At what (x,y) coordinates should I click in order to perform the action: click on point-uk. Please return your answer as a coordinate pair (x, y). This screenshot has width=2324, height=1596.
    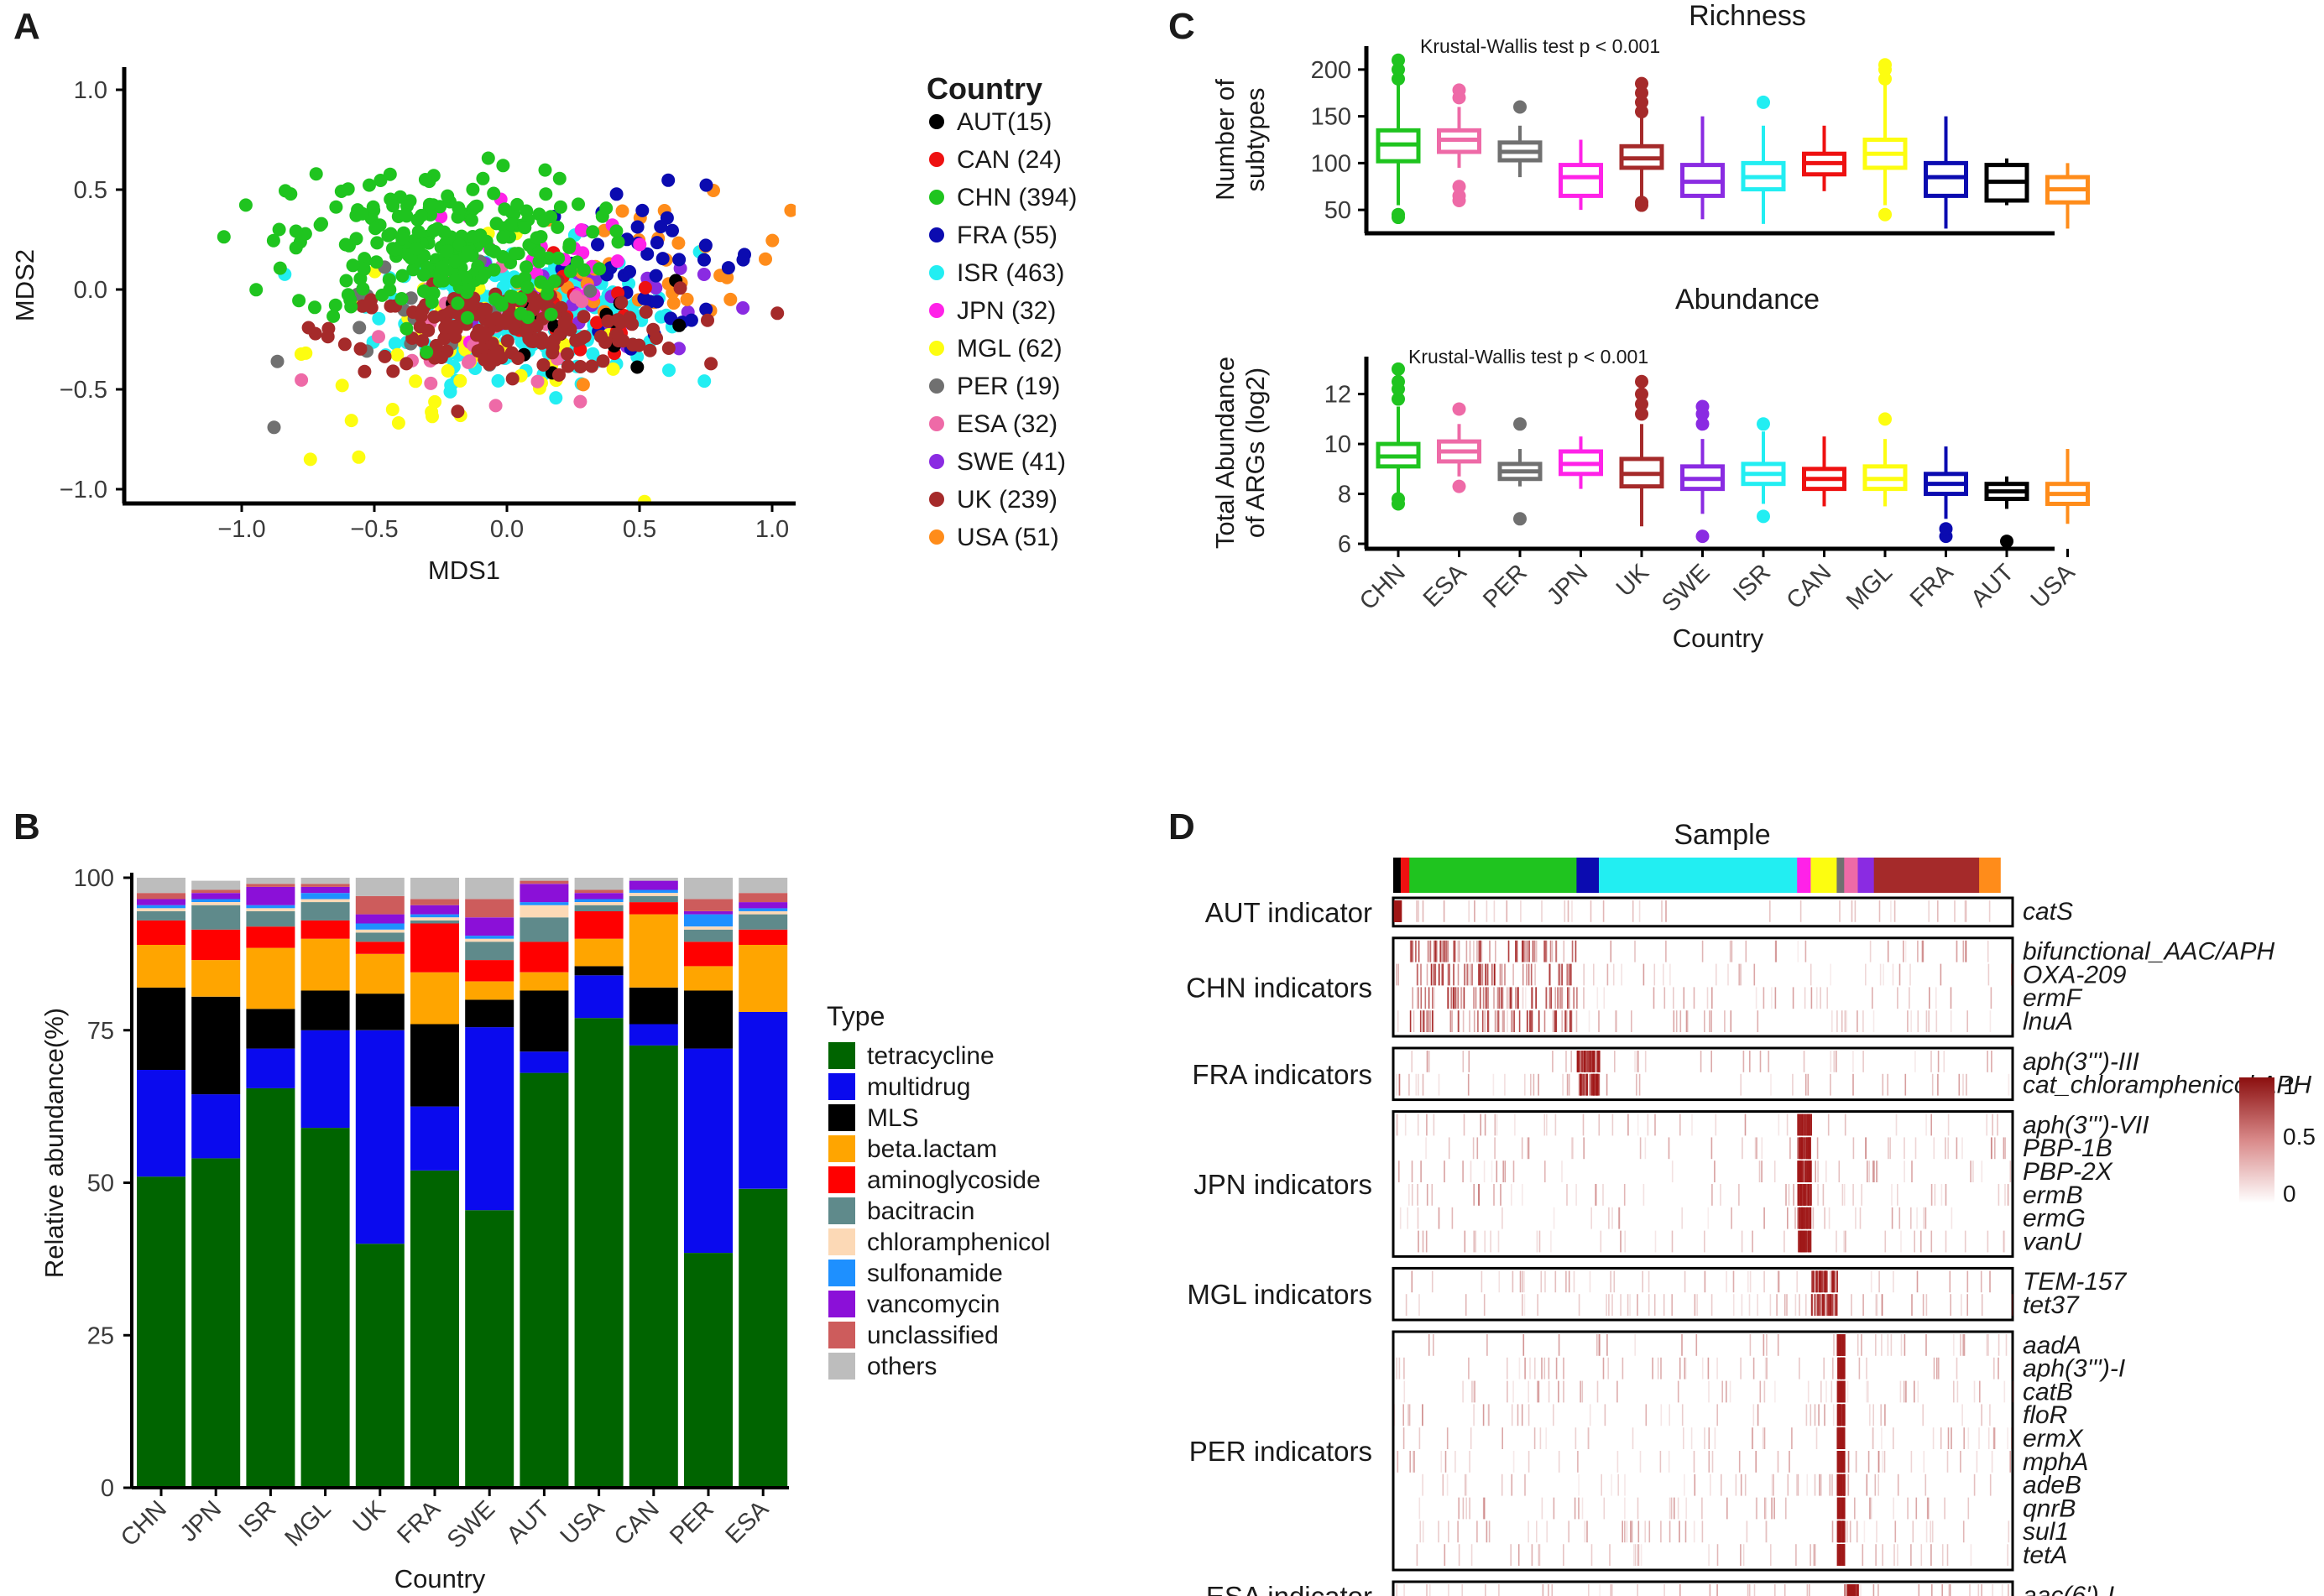
    Looking at the image, I should click on (653, 329).